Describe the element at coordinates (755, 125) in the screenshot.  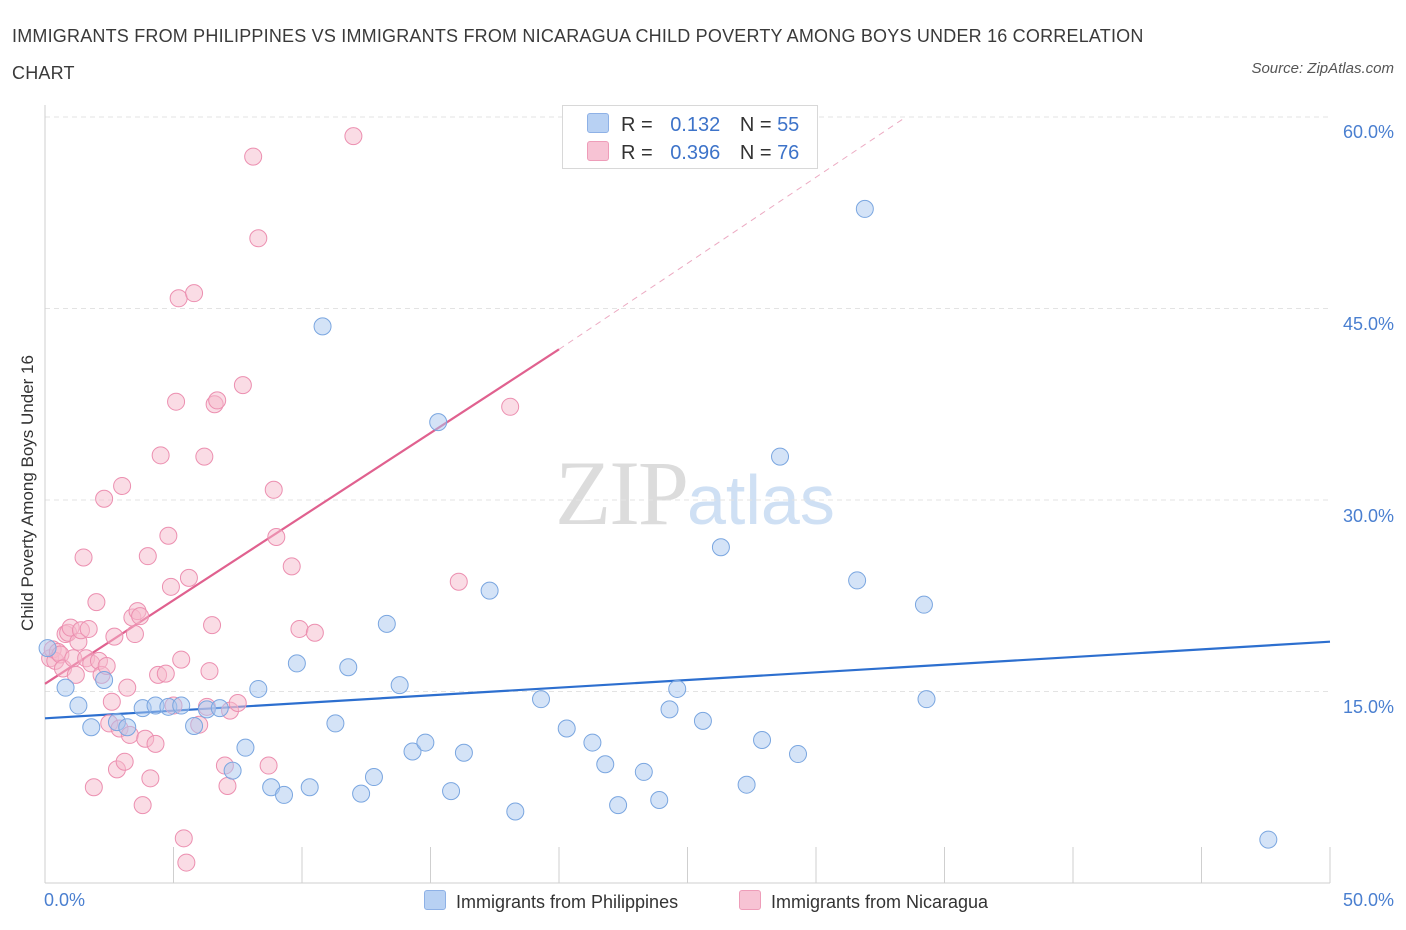
I see `n-label: N =` at that location.